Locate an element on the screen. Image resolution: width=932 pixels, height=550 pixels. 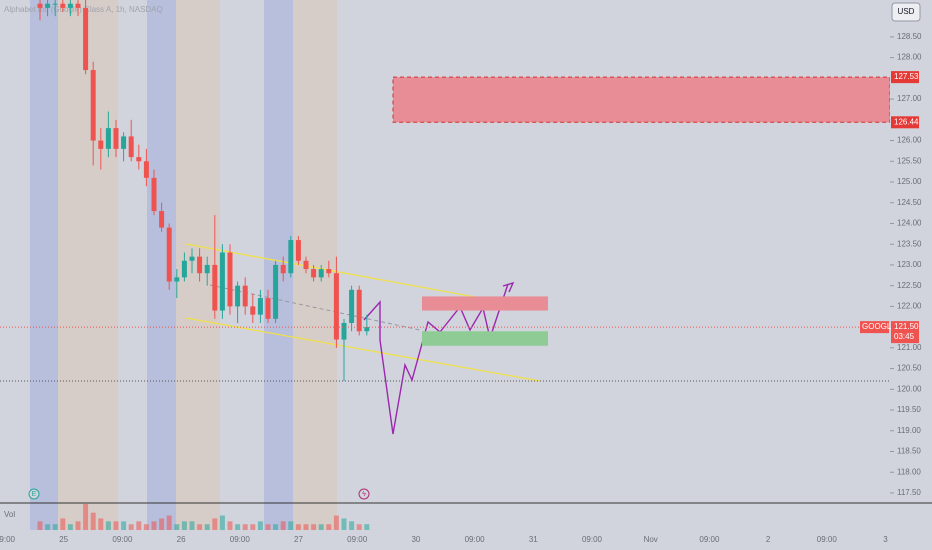
currency-button is located at coordinates (906, 12).